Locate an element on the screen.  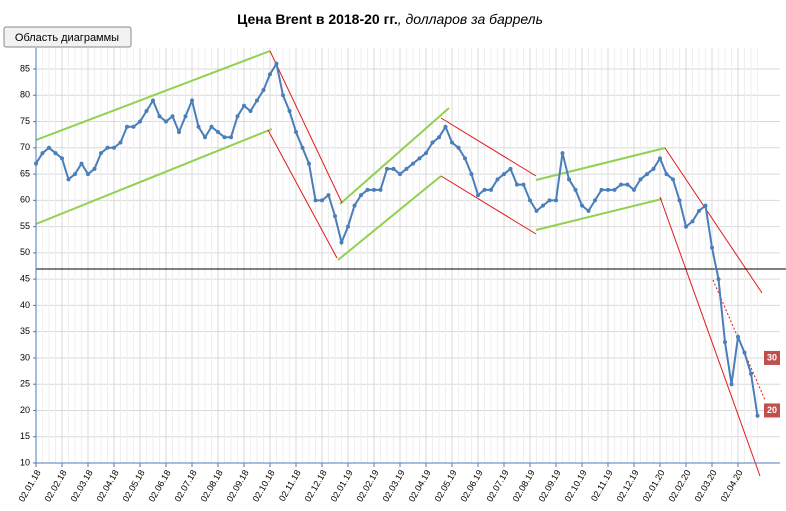
y-tick-label: 60 is located at coordinates (25, 200).